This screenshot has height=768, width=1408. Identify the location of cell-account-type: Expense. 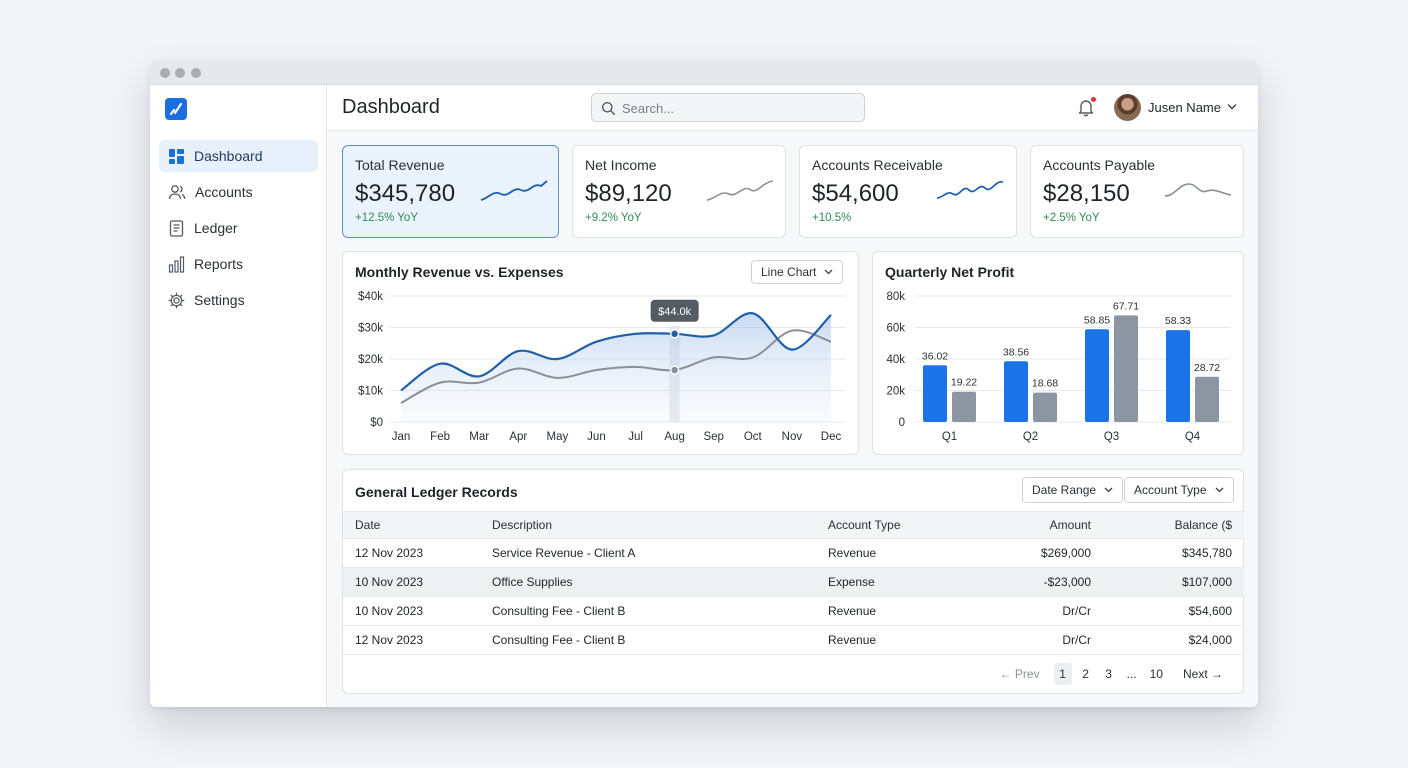
(895, 582).